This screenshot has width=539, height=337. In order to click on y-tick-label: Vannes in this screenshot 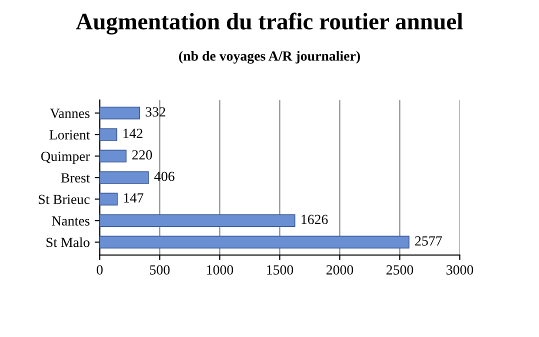, I will do `click(70, 113)`.